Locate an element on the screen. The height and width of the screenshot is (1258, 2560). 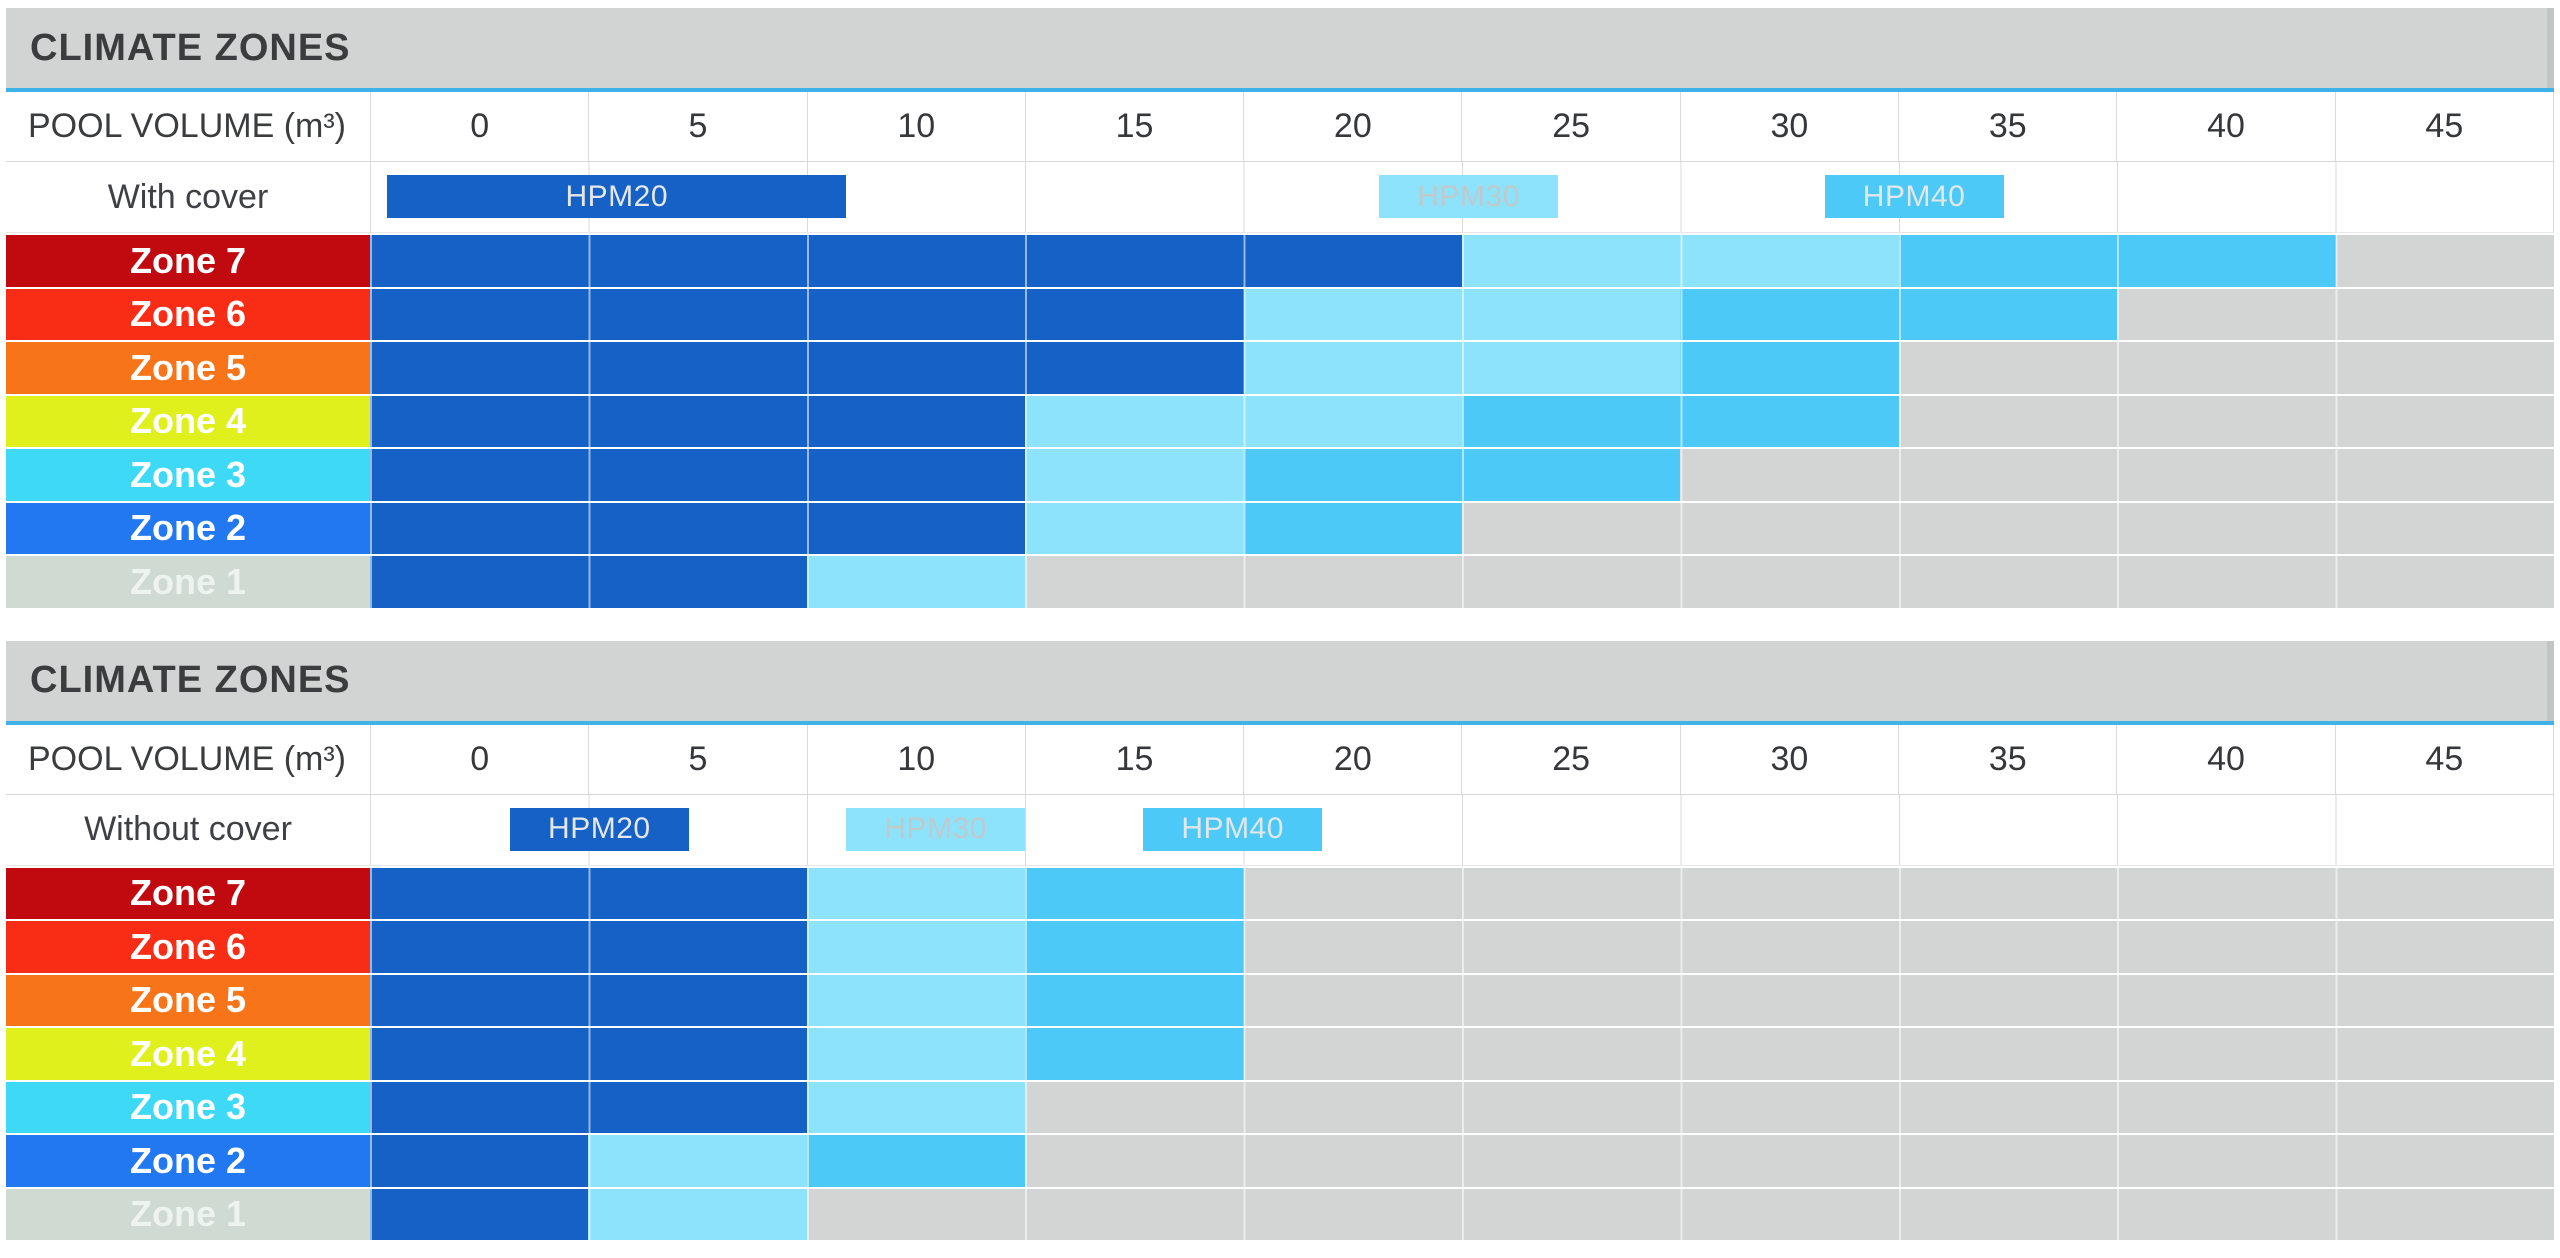
volume-tick: 10 is located at coordinates (915, 126).